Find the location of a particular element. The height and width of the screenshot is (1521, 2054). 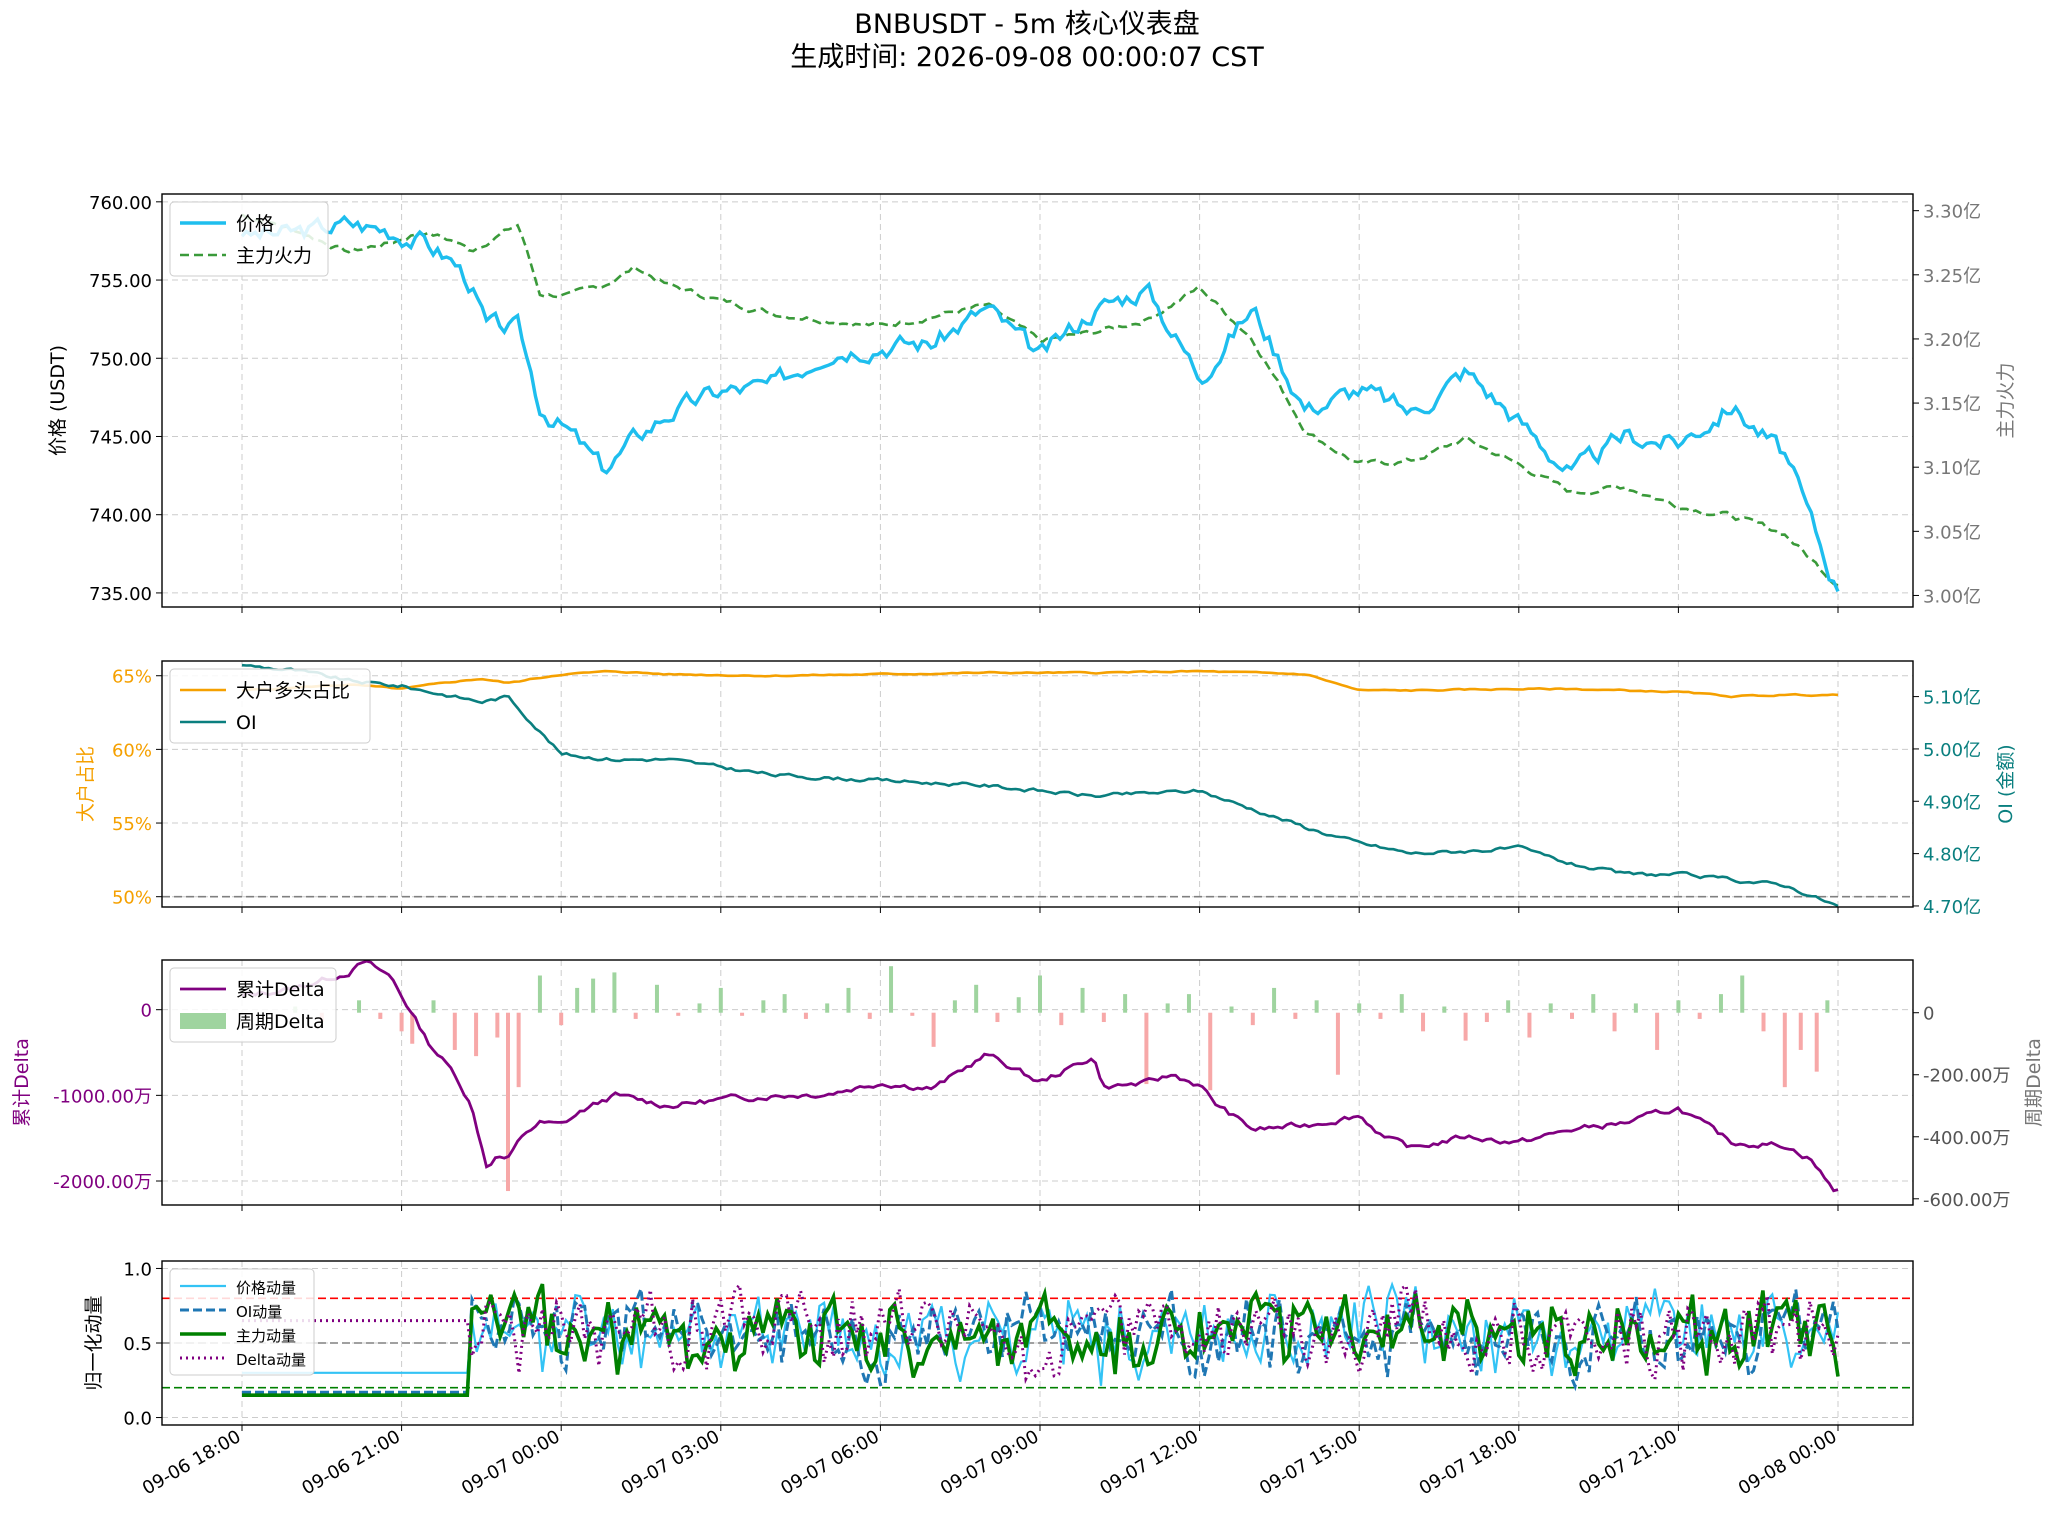

y2-tick-label: 3.10亿 is located at coordinates (1952, 468).